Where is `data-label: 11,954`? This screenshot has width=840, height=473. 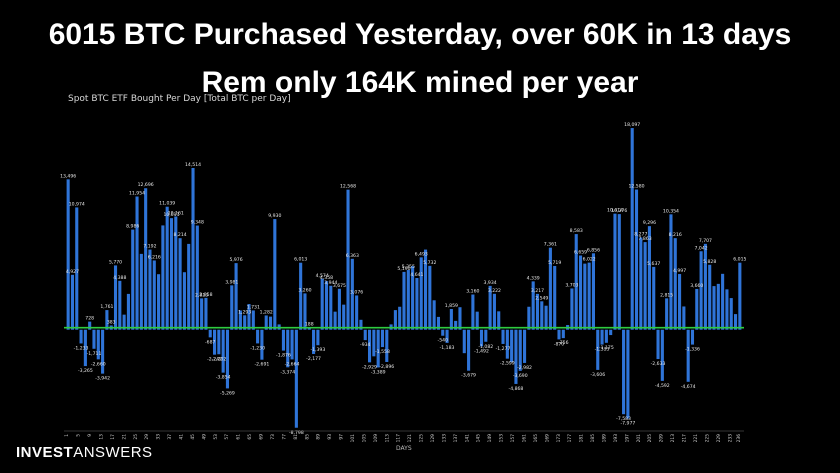
data-label: 11,954 is located at coordinates (137, 194).